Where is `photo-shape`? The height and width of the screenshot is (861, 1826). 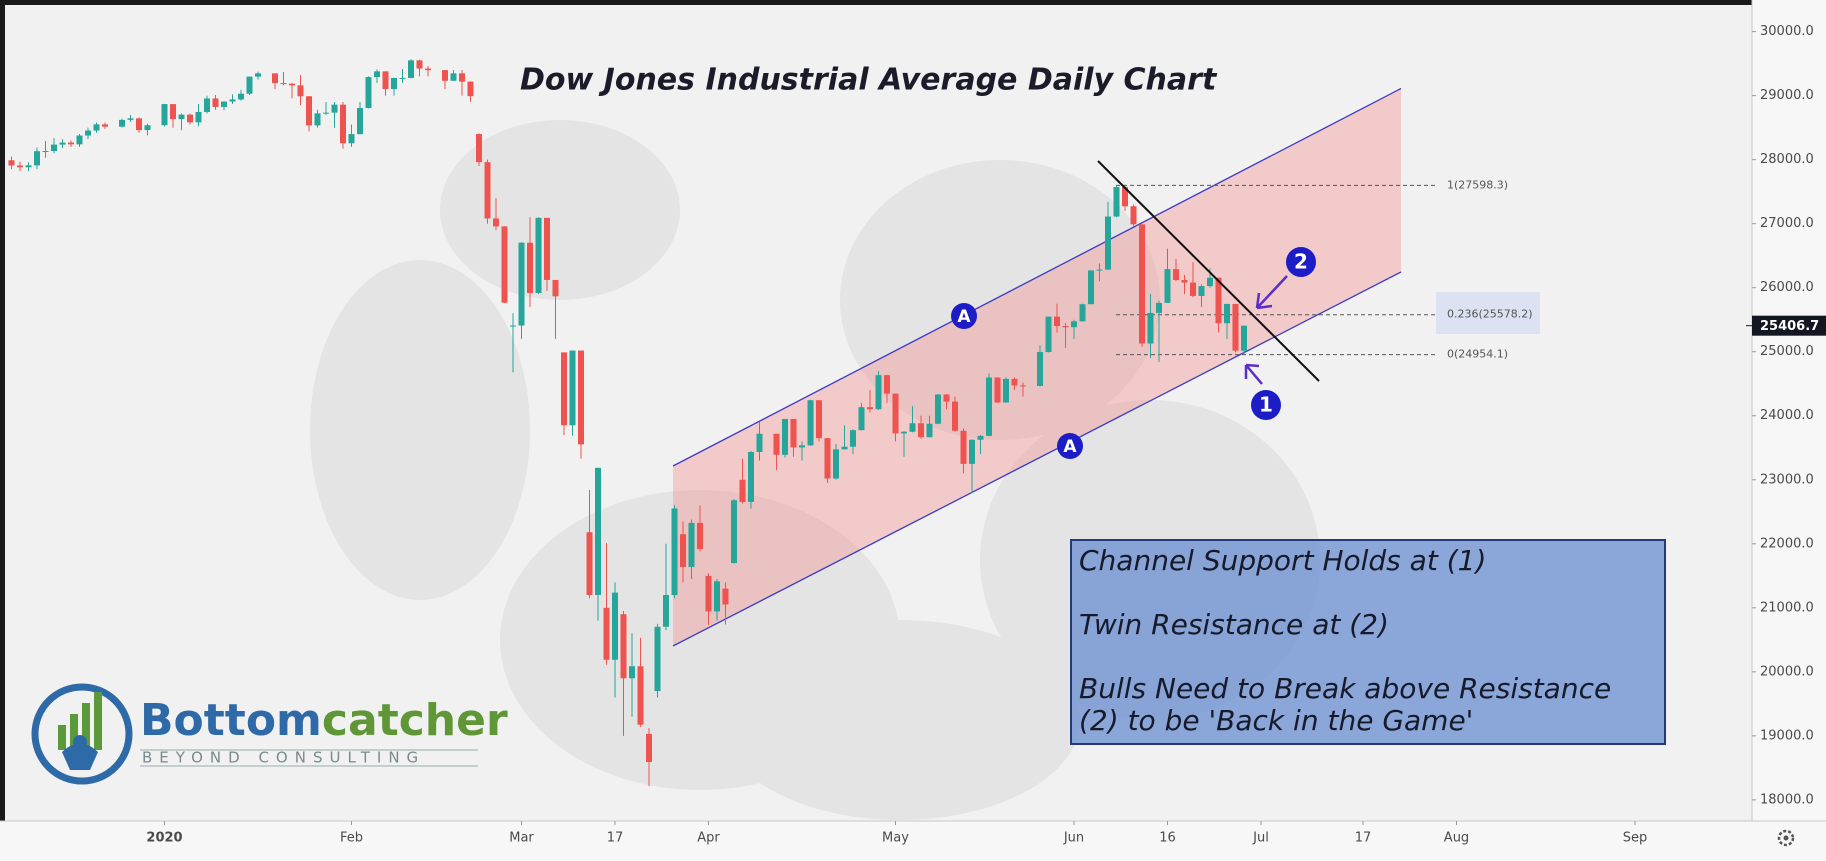
photo-shape is located at coordinates (1000, 300).